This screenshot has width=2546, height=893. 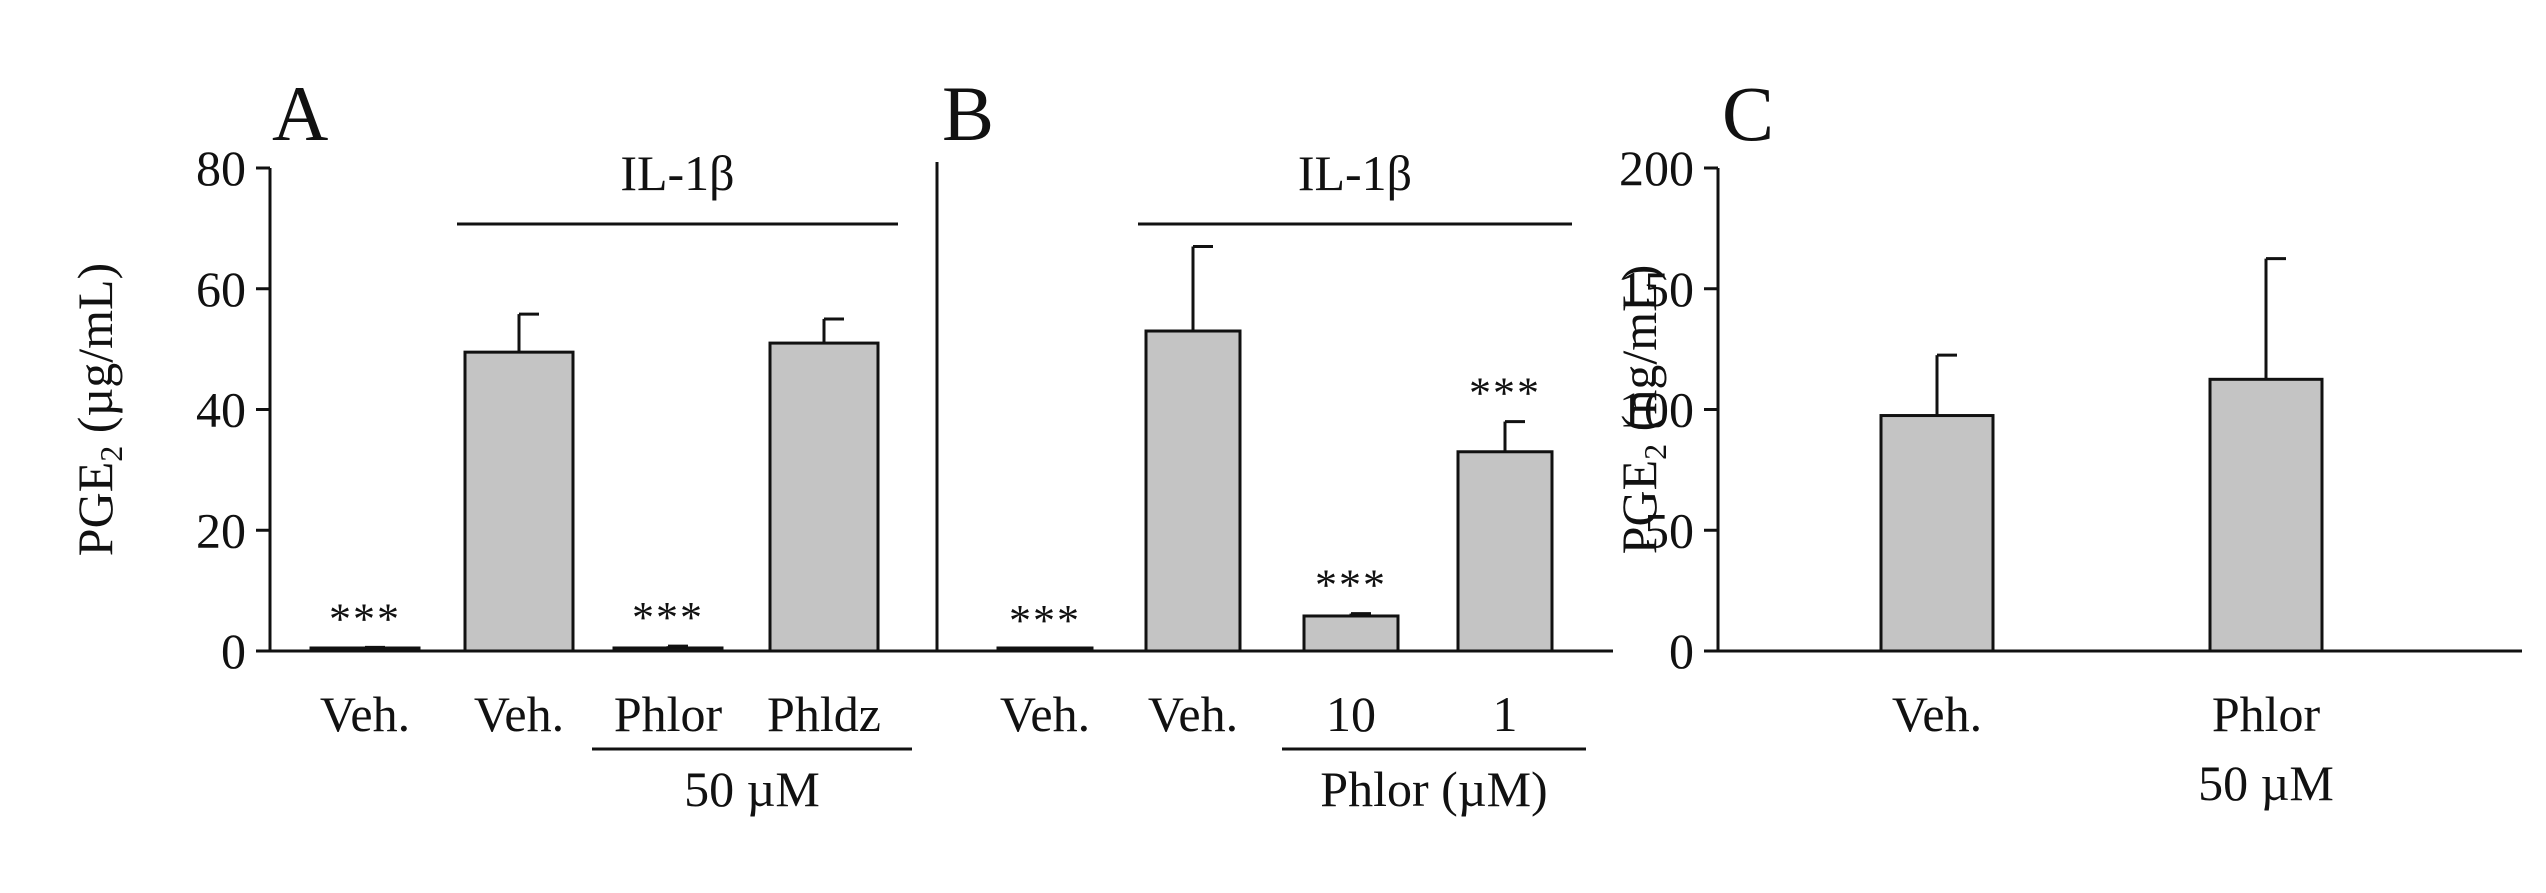 I want to click on y-tick-label: 100, so click(x=1656, y=410).